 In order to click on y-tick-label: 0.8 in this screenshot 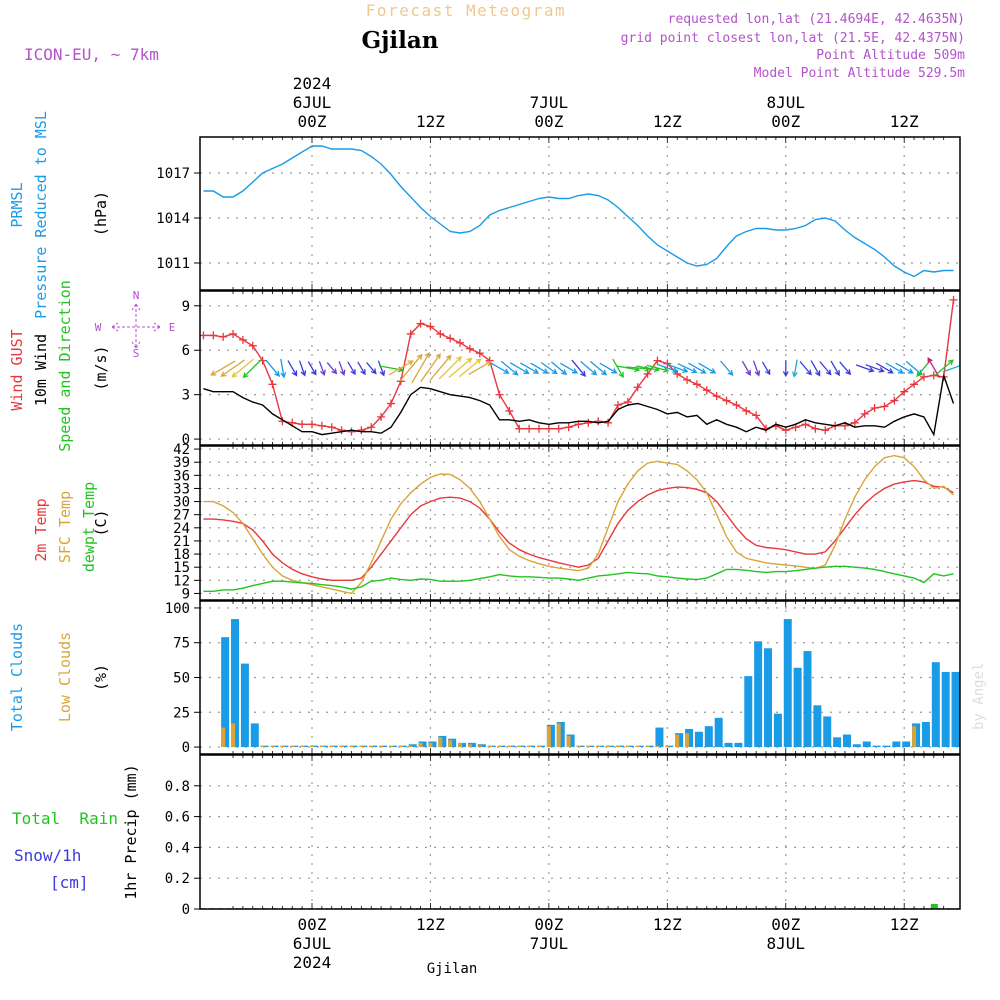, I will do `click(177, 787)`.